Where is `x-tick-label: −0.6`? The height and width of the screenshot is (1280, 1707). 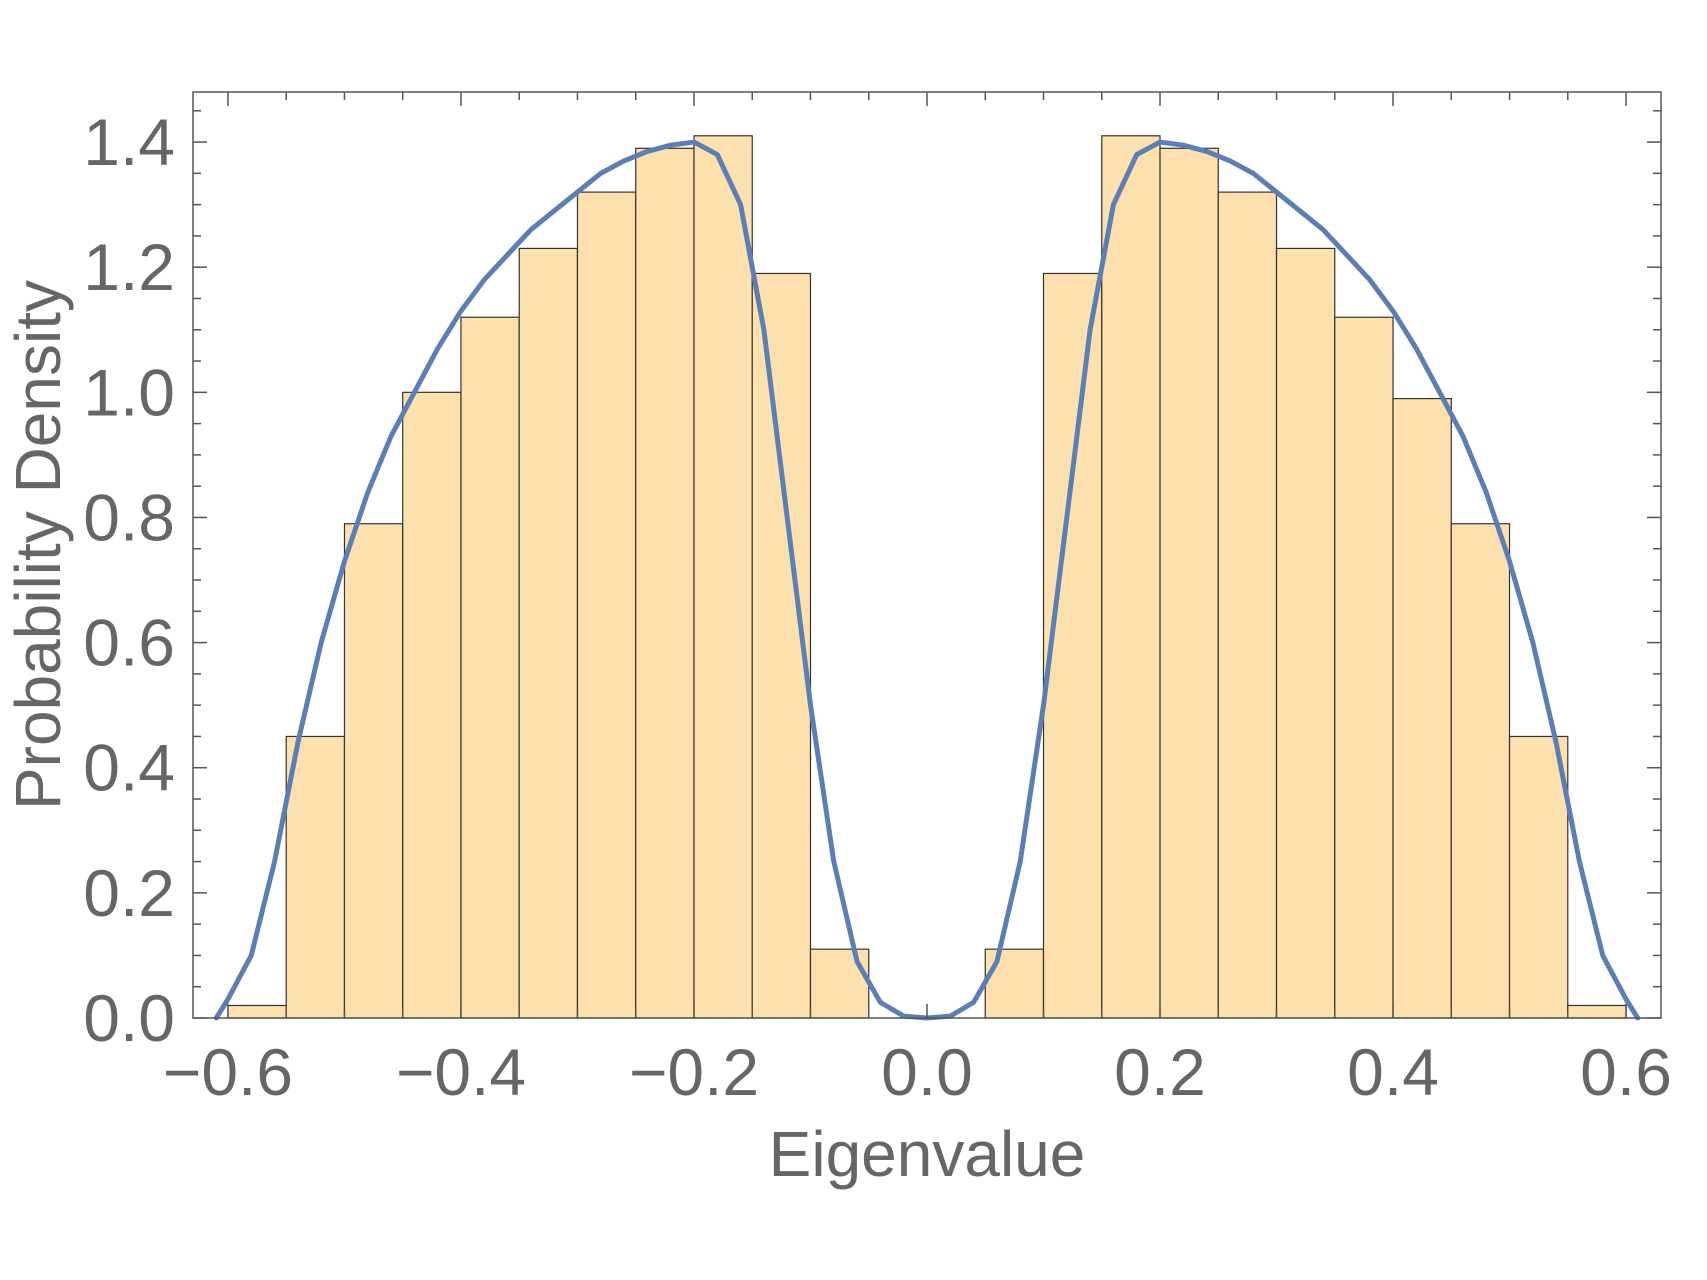 x-tick-label: −0.6 is located at coordinates (228, 1072).